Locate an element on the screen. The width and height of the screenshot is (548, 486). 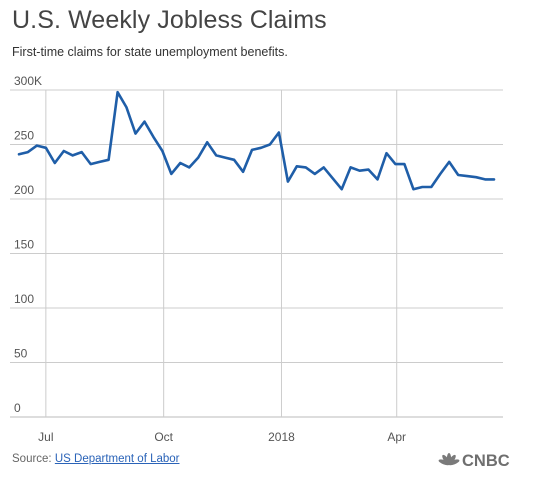
source-note: Source: US Department of Labor is located at coordinates (96, 459).